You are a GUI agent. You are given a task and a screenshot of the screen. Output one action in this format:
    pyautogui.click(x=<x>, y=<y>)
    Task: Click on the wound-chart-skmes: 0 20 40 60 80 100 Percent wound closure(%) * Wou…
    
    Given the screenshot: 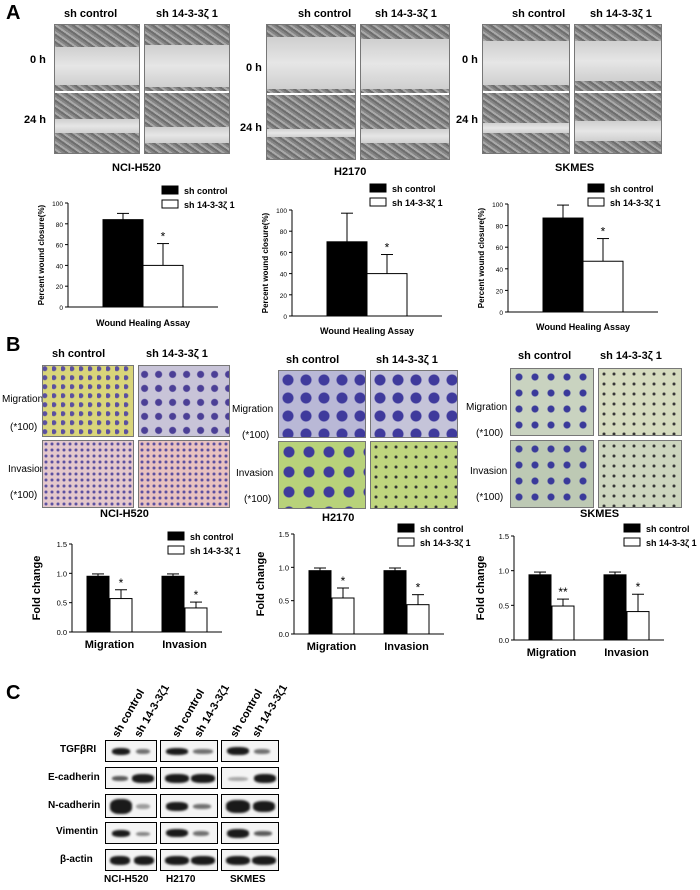 What is the action you would take?
    pyautogui.click(x=569, y=257)
    